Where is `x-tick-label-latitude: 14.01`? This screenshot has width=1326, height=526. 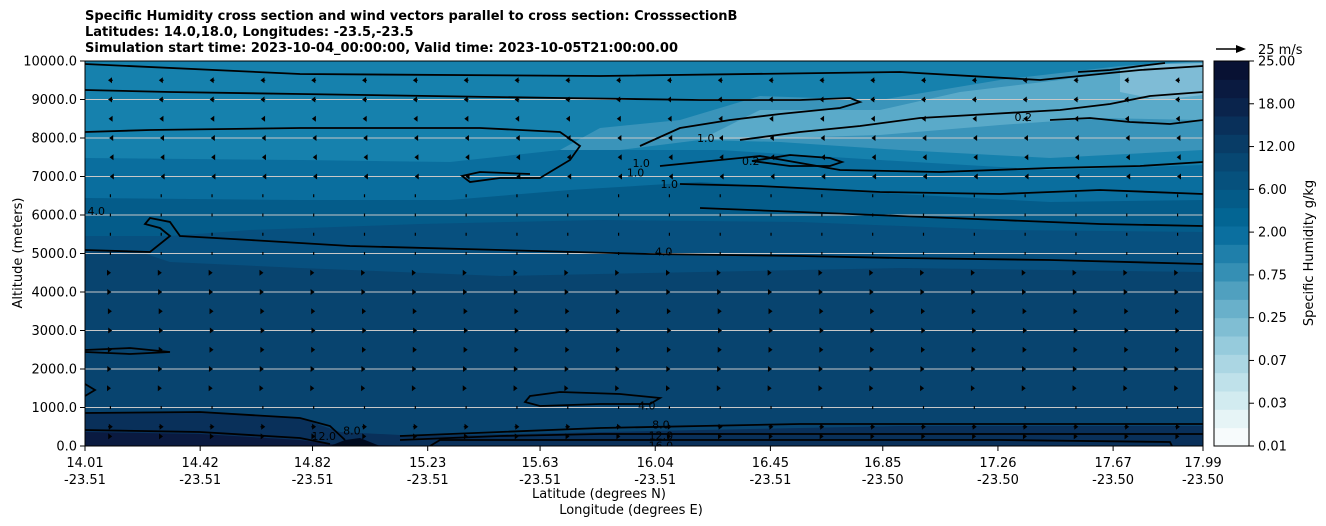
x-tick-label-latitude: 14.01 is located at coordinates (84, 463).